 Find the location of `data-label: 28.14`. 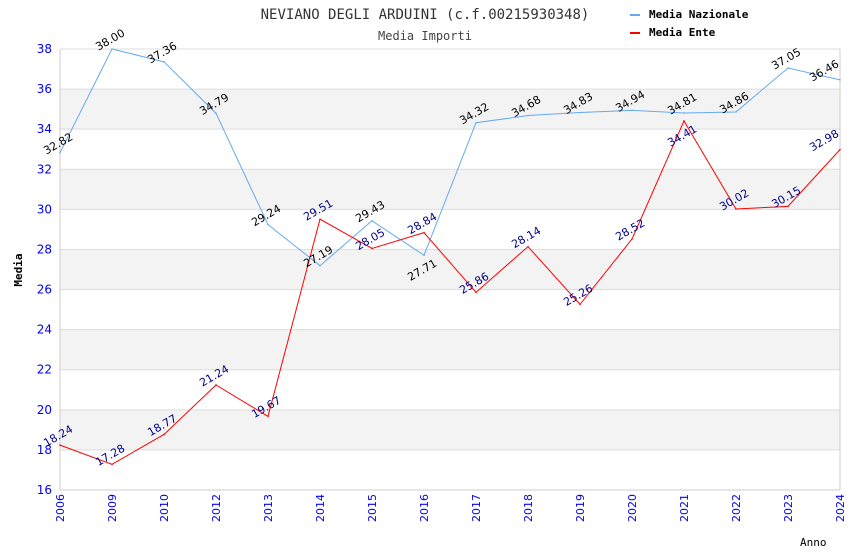

data-label: 28.14 is located at coordinates (526, 237).